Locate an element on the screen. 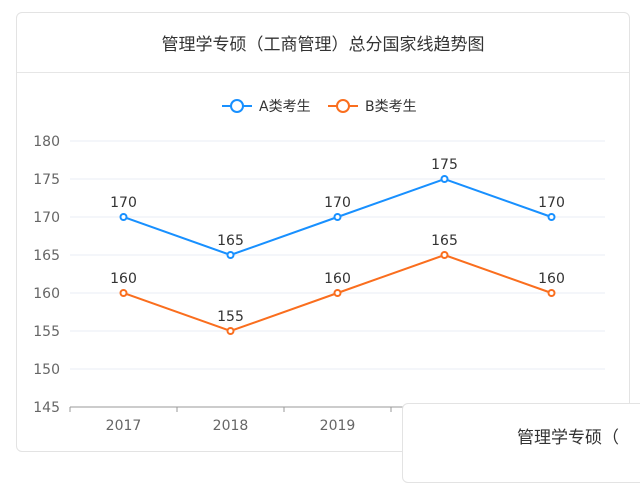 This screenshot has width=640, height=483. legend-item-a: A类考生 is located at coordinates (266, 107).